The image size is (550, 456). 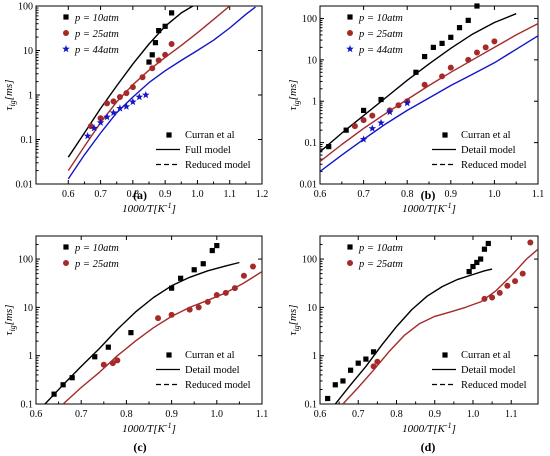 I want to click on y-tick-label: 10, so click(x=28, y=51).